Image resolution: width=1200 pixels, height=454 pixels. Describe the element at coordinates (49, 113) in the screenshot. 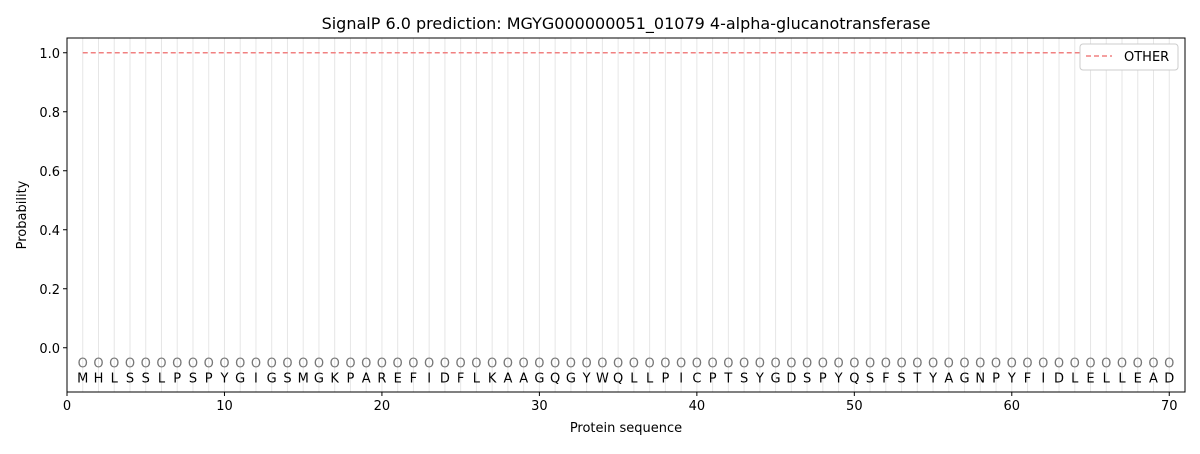

I see `y-tick-label: 0.8` at that location.